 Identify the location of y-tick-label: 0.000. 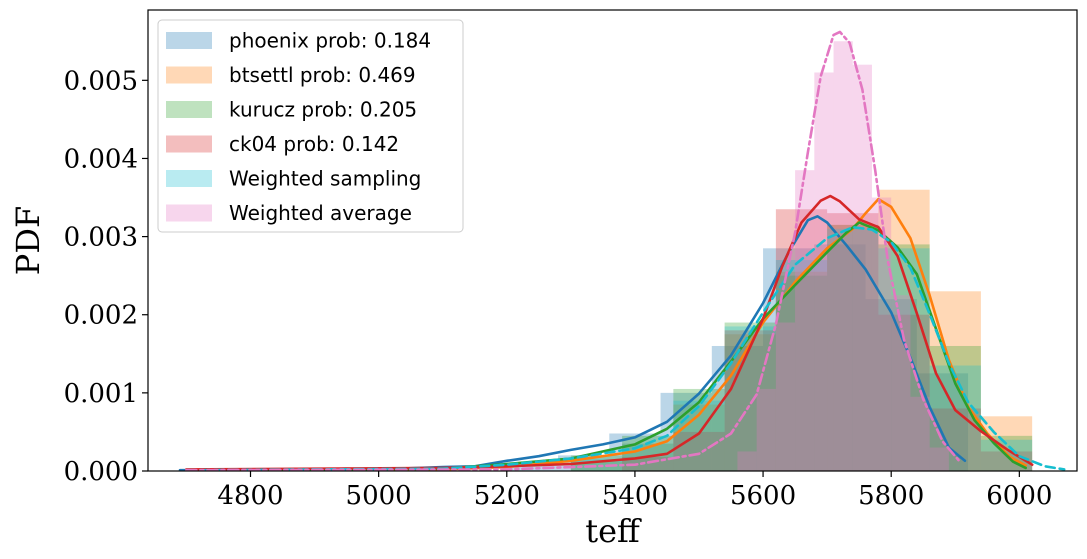
(101, 472).